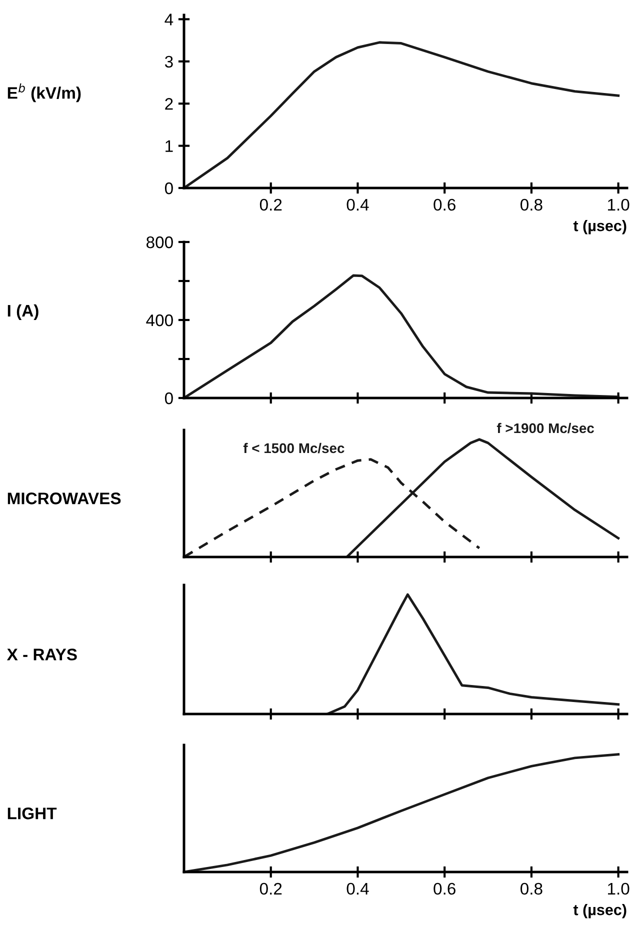  What do you see at coordinates (64, 498) in the screenshot?
I see `y-axis-title: MICROWAVES` at bounding box center [64, 498].